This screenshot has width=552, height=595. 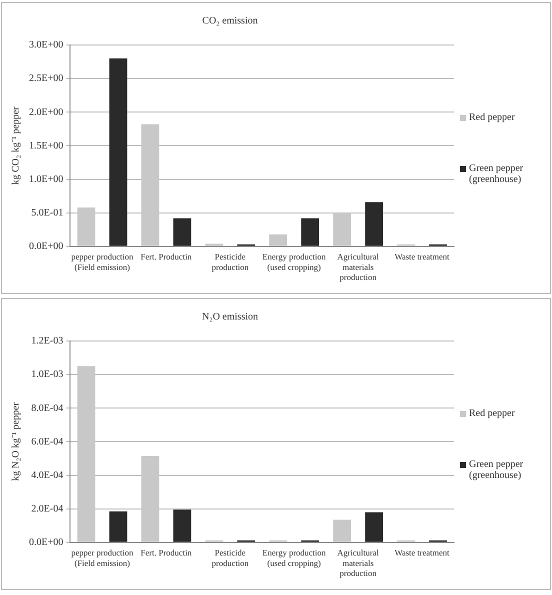 I want to click on y-tick-label: 4.0E-04, so click(x=47, y=475).